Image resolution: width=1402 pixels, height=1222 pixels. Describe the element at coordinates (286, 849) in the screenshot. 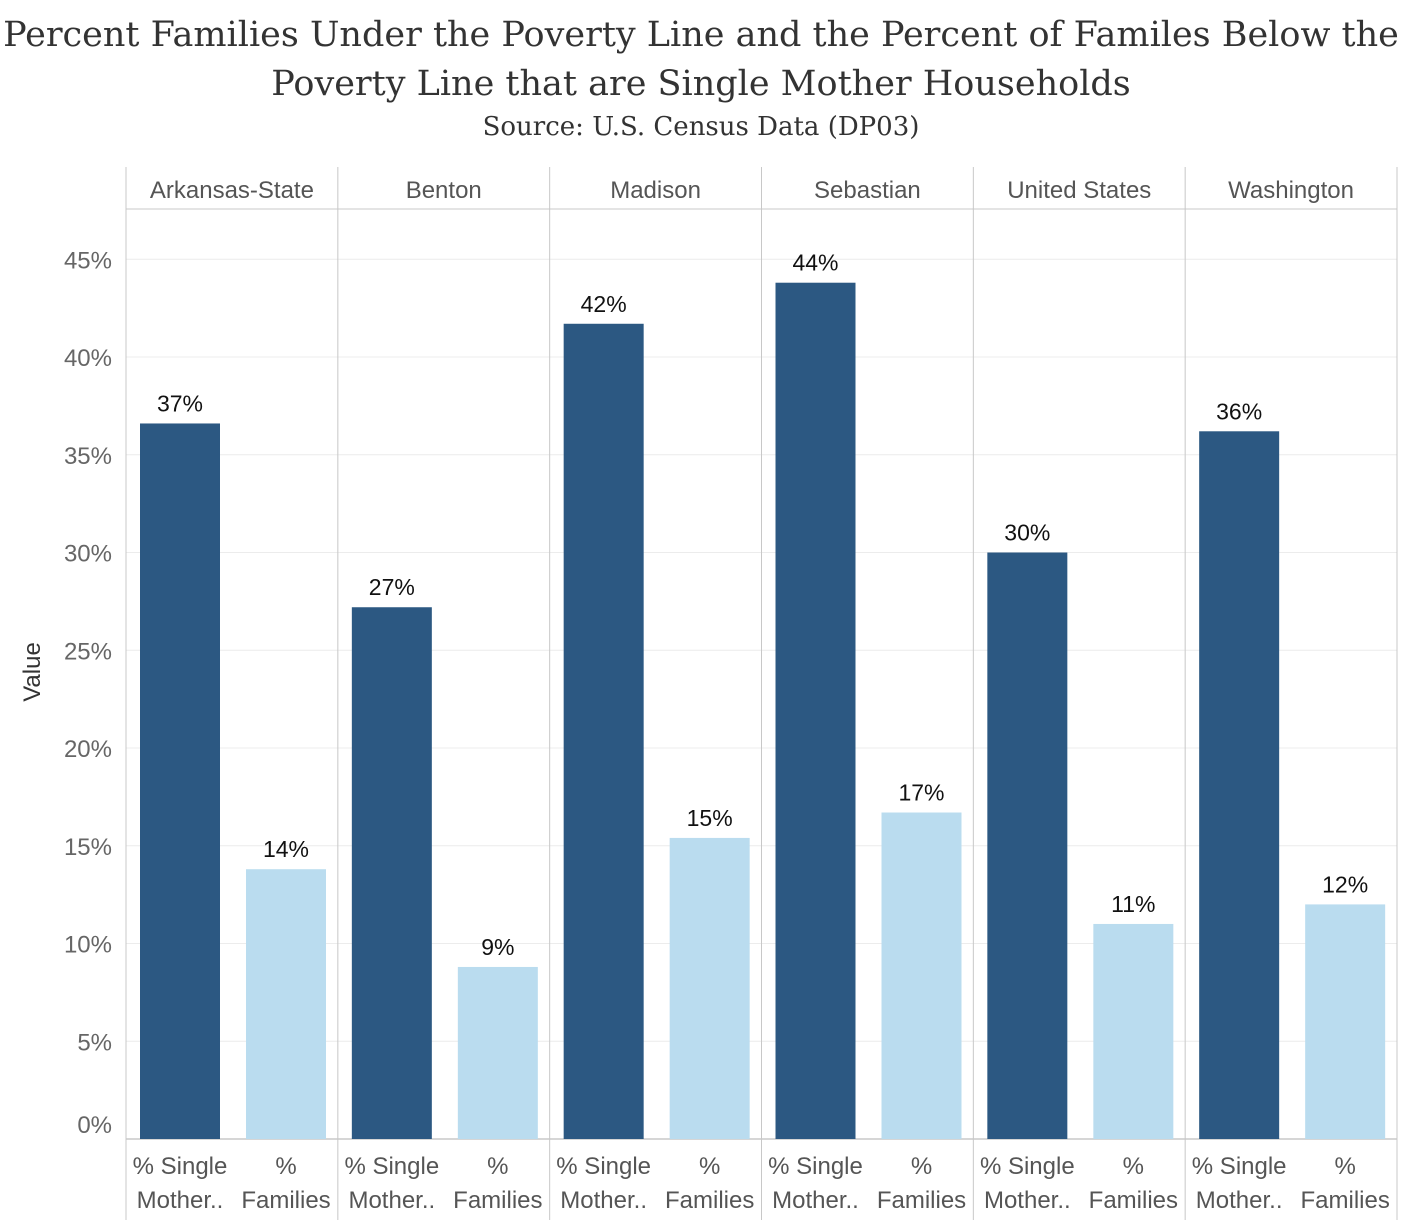

I see `data-label: 14%` at that location.